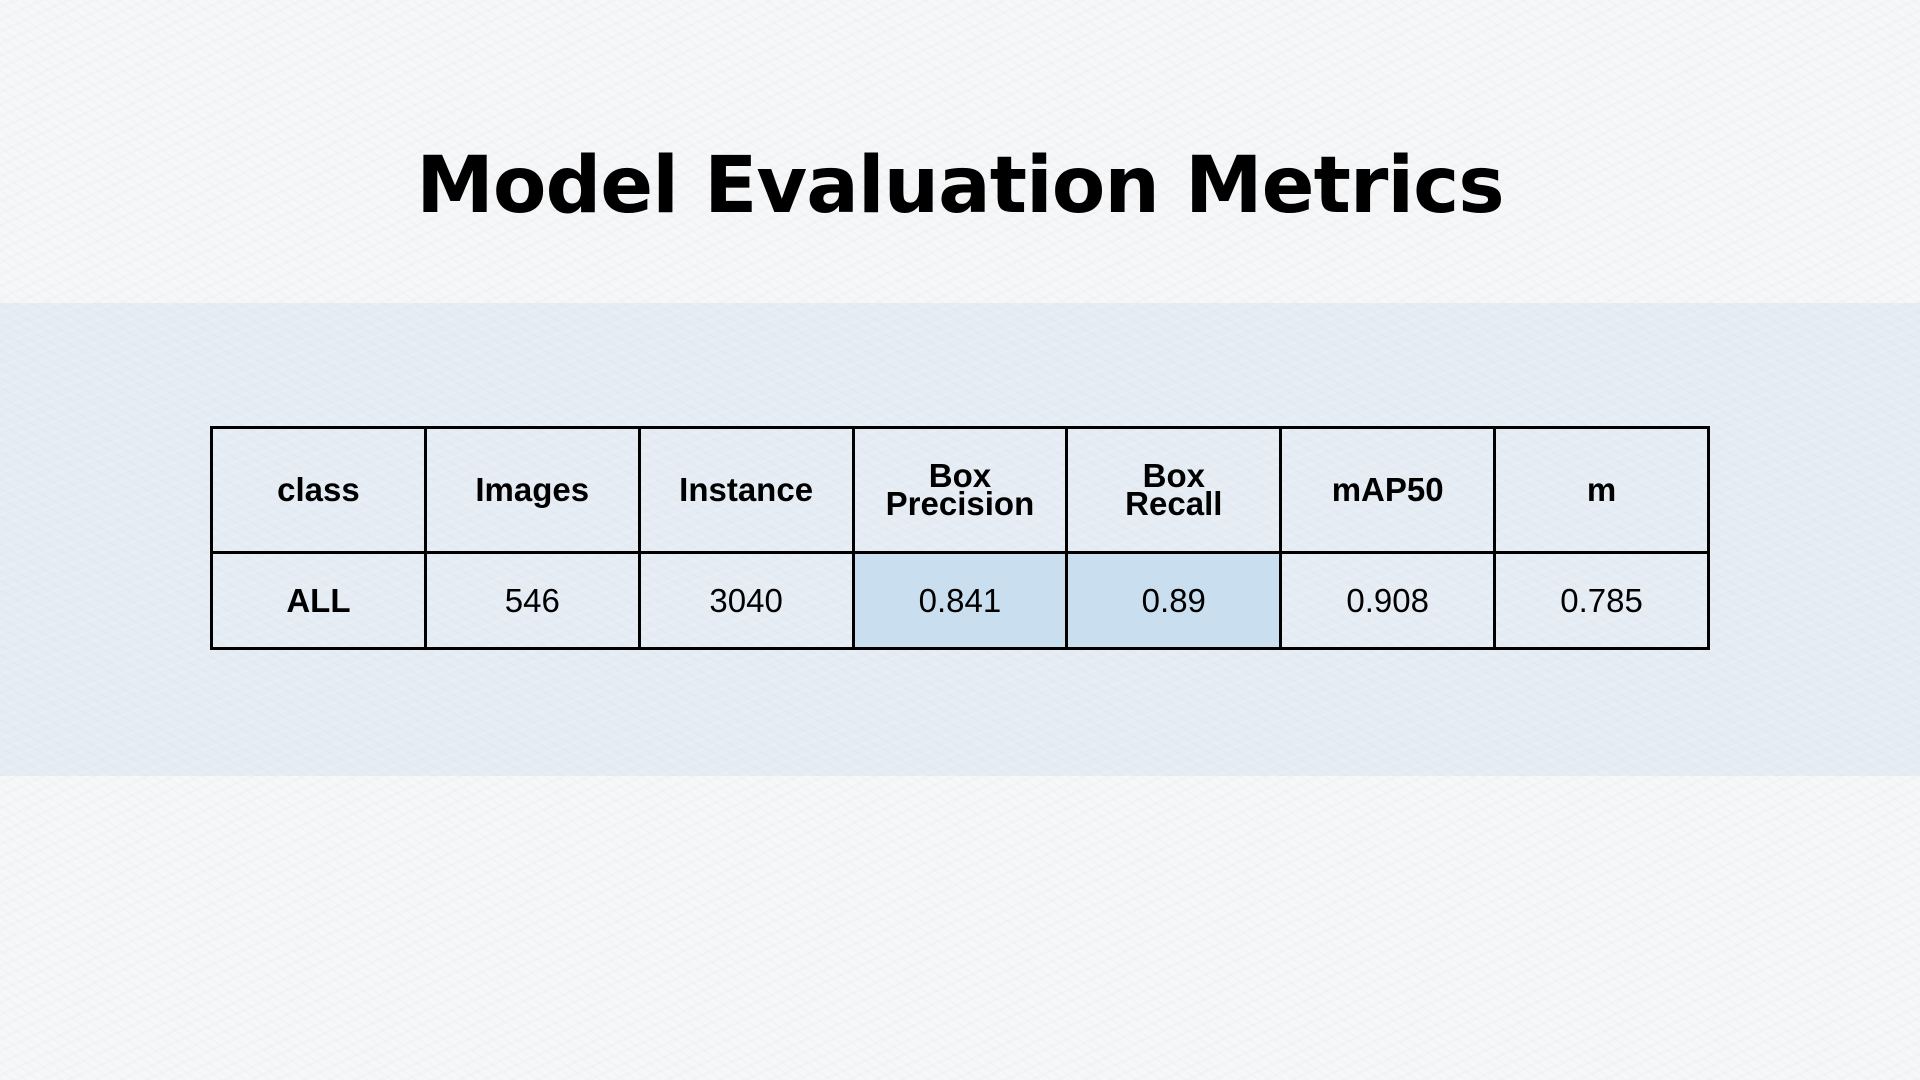 Image resolution: width=1920 pixels, height=1080 pixels. I want to click on header-map50-label: mAP50, so click(1387, 489).